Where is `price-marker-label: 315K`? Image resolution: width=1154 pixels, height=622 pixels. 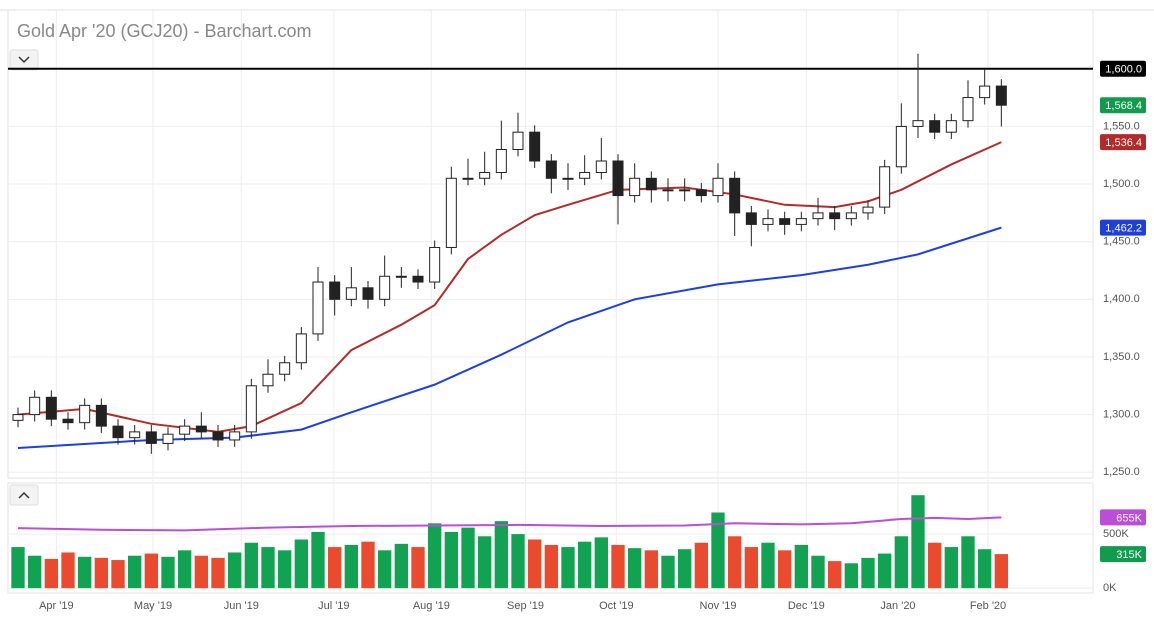 price-marker-label: 315K is located at coordinates (1129, 555).